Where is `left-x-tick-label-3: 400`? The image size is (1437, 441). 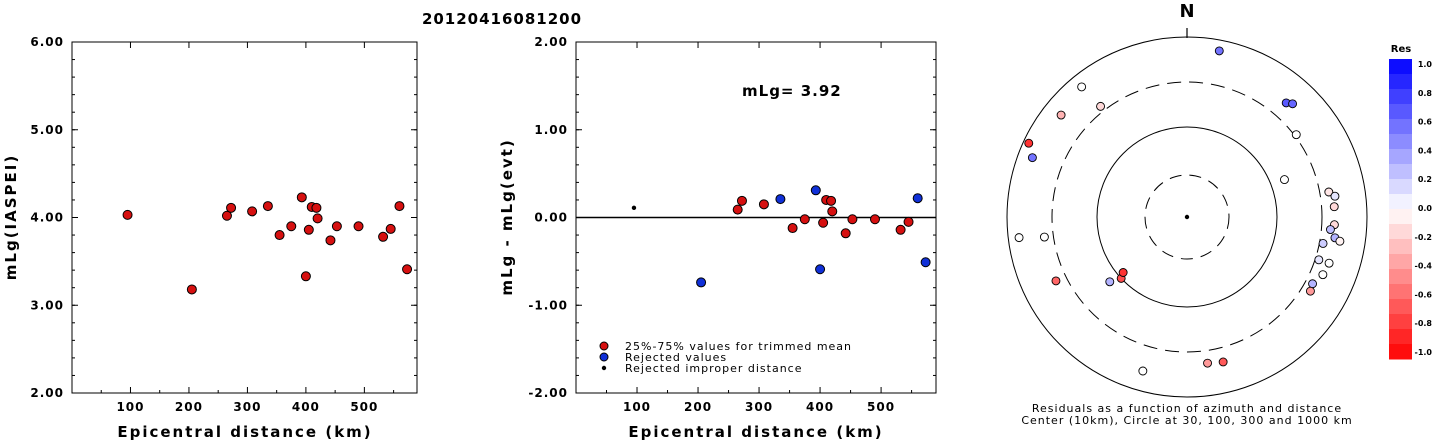
left-x-tick-label-3: 400 is located at coordinates (306, 407).